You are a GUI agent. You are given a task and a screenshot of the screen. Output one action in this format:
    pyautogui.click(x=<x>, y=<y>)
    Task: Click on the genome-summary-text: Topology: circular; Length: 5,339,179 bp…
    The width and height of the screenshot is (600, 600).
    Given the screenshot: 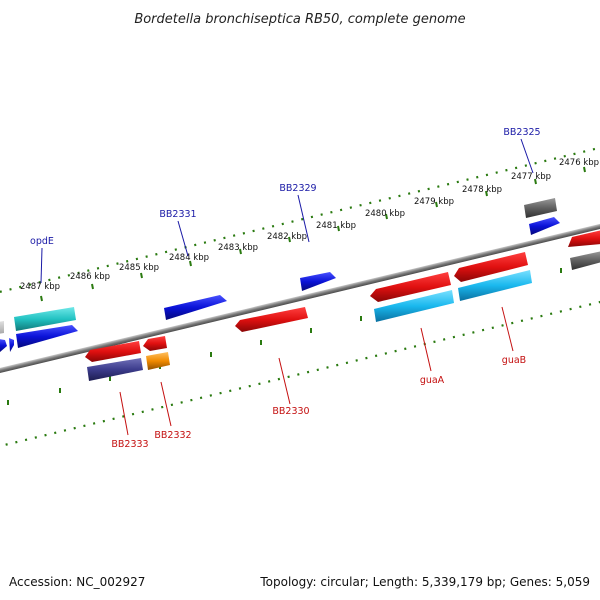 What is the action you would take?
    pyautogui.click(x=424, y=582)
    